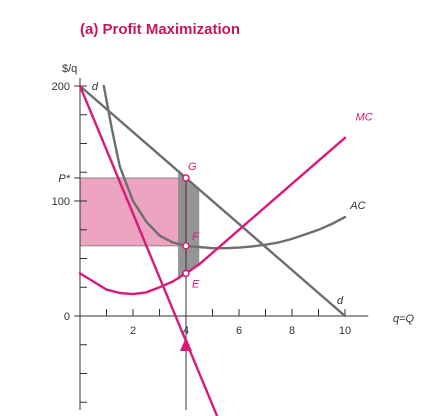 The width and height of the screenshot is (439, 416). Describe the element at coordinates (189, 225) in the screenshot. I see `deadweight-loss-area` at that location.